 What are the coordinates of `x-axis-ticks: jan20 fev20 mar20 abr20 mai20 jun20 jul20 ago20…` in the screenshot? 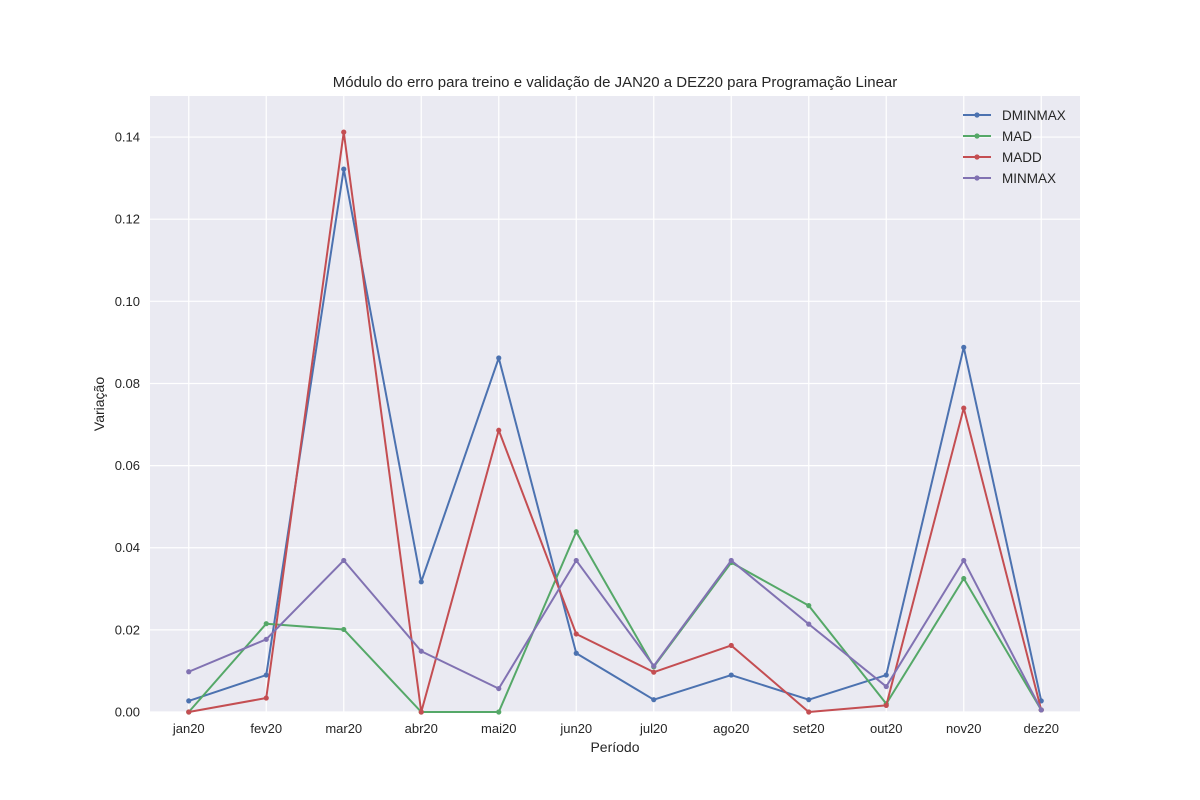 It's located at (615, 728).